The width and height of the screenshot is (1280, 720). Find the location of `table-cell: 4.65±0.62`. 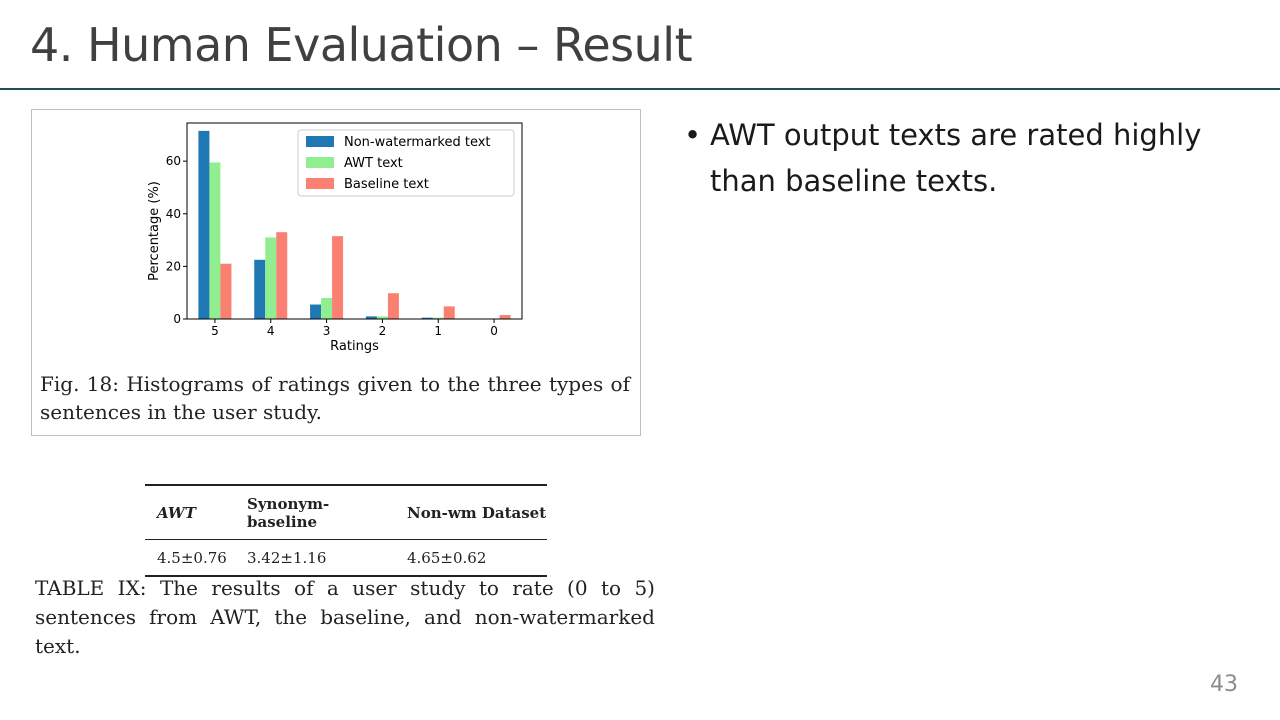

table-cell: 4.65±0.62 is located at coordinates (471, 558).